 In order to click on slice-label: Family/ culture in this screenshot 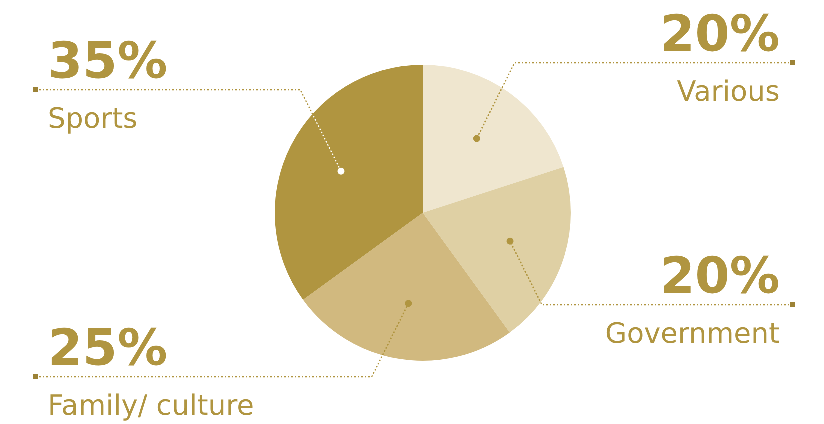, I will do `click(151, 405)`.